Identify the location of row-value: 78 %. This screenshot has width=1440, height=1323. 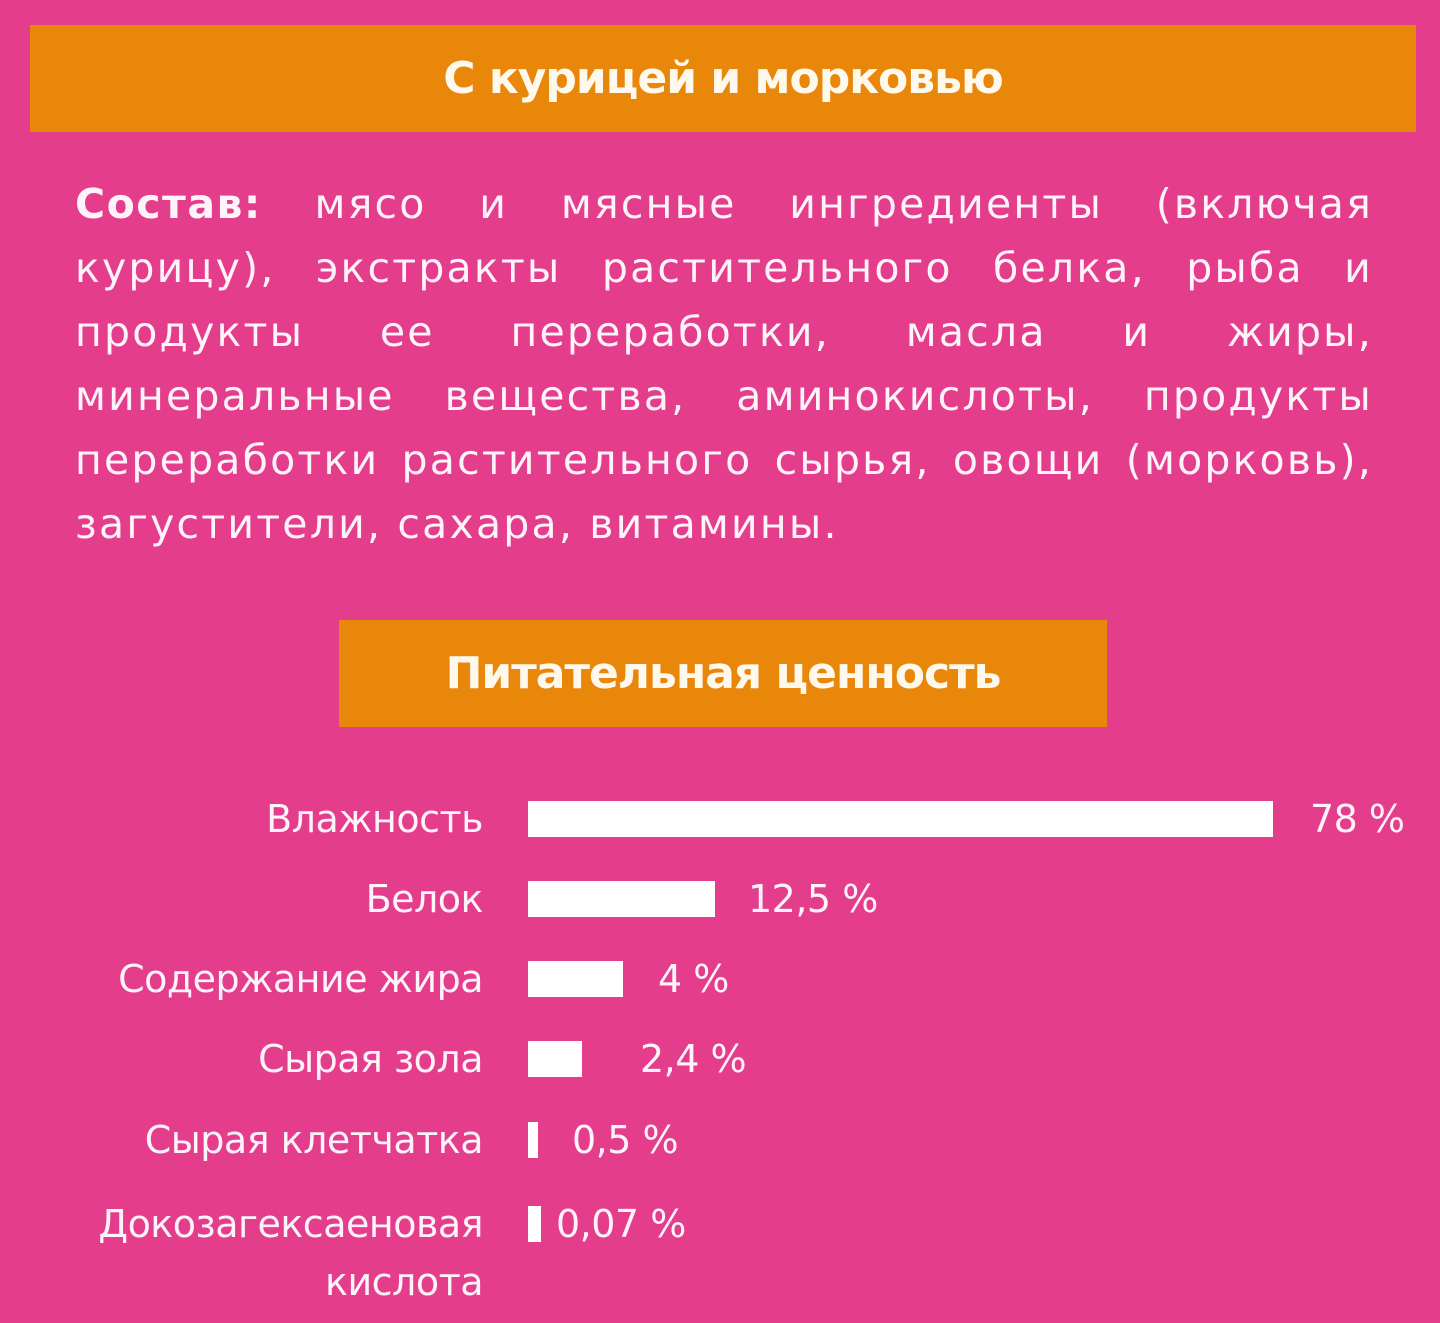
(1357, 819).